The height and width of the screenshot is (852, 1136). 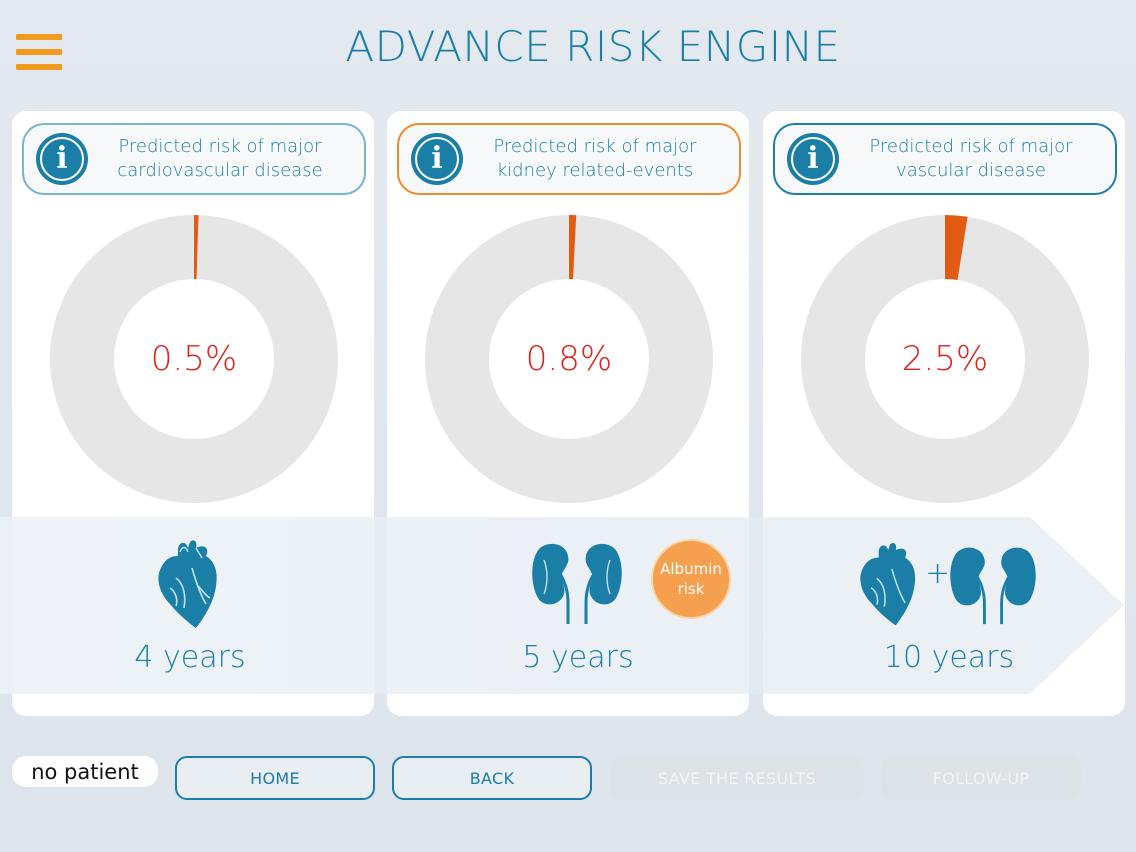 I want to click on vascular-risk-donut, so click(x=945, y=359).